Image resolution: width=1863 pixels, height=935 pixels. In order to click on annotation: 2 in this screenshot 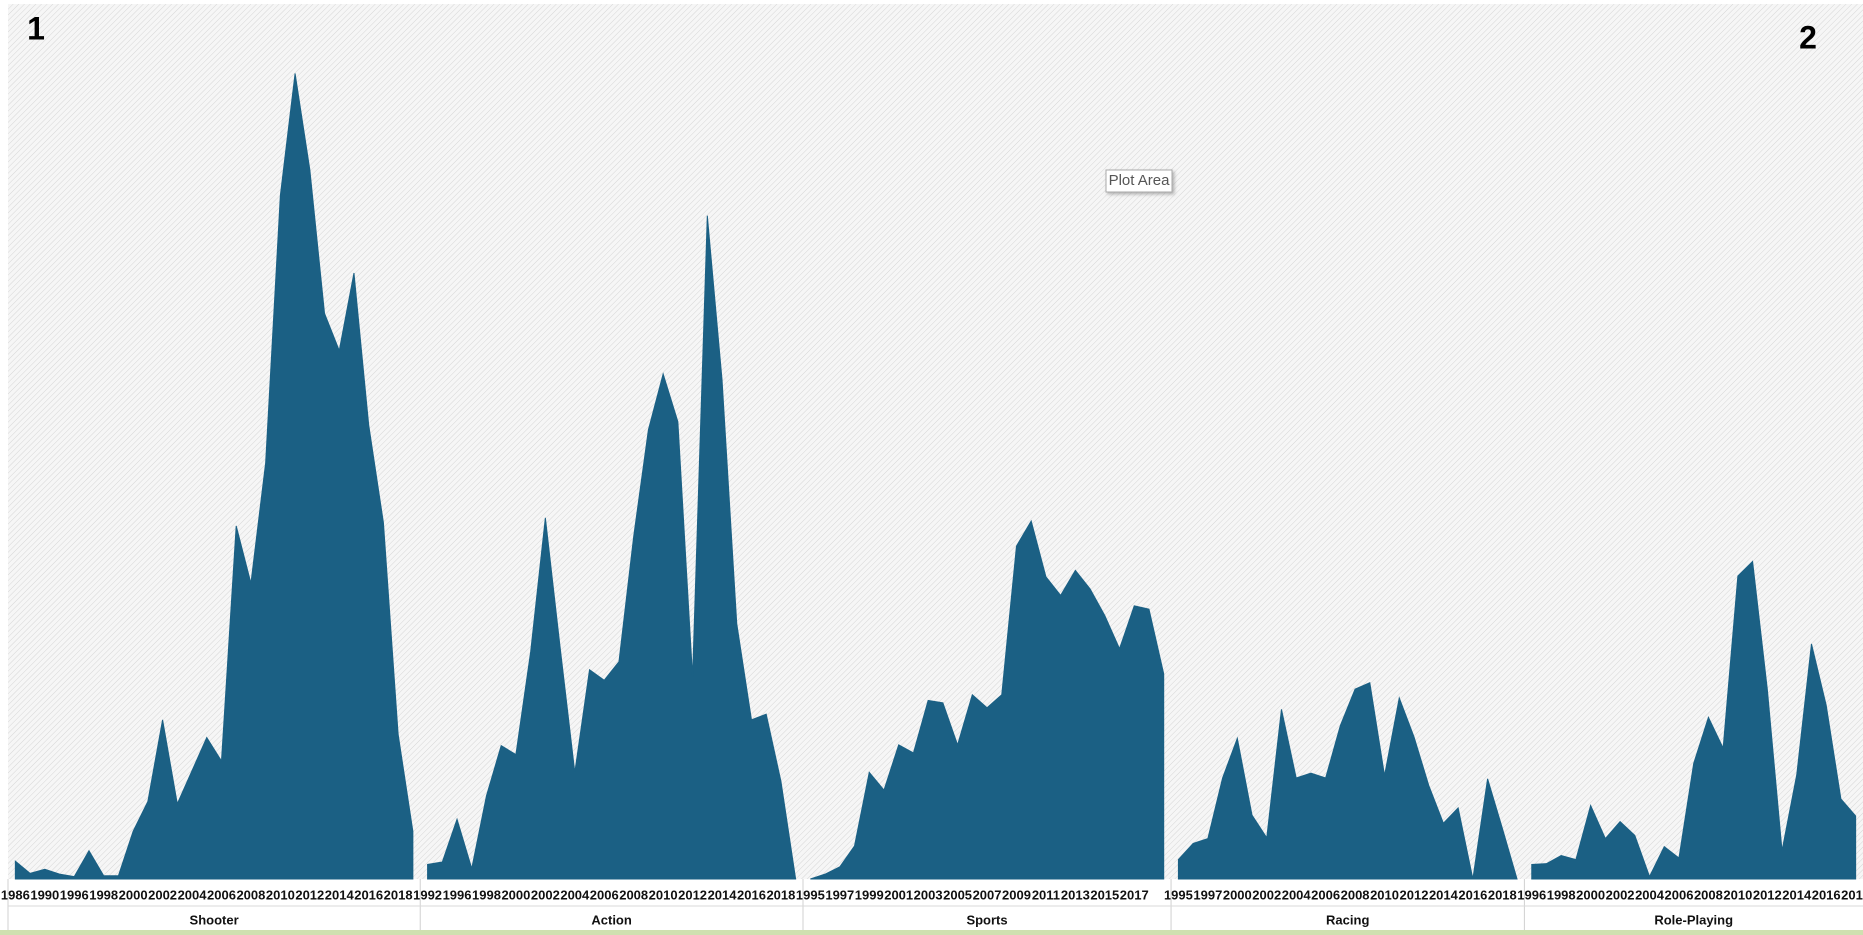, I will do `click(1808, 37)`.